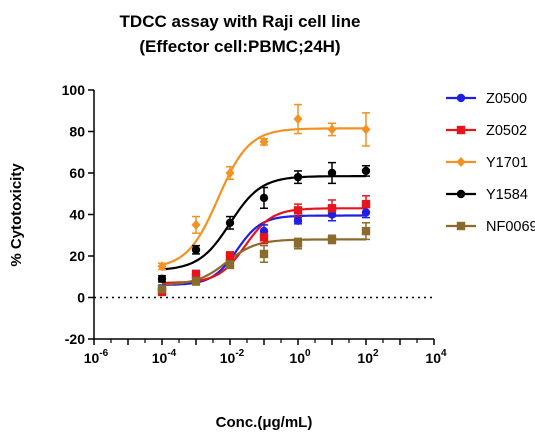 The width and height of the screenshot is (535, 448). I want to click on y-tick-label: 20, so click(77, 256).